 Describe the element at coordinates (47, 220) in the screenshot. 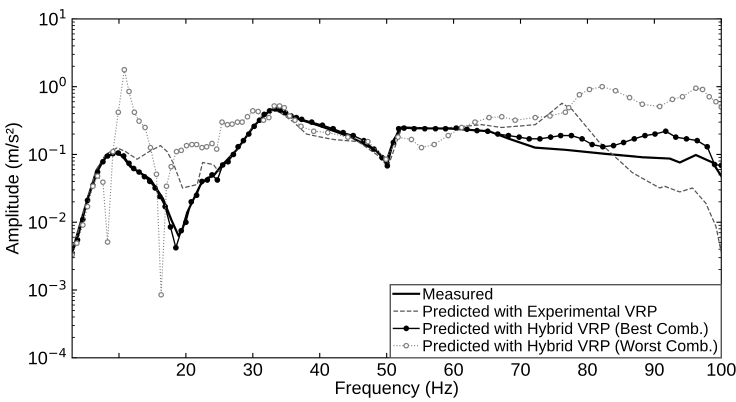

I see `y-tick-label: 10$^{−2}$` at that location.